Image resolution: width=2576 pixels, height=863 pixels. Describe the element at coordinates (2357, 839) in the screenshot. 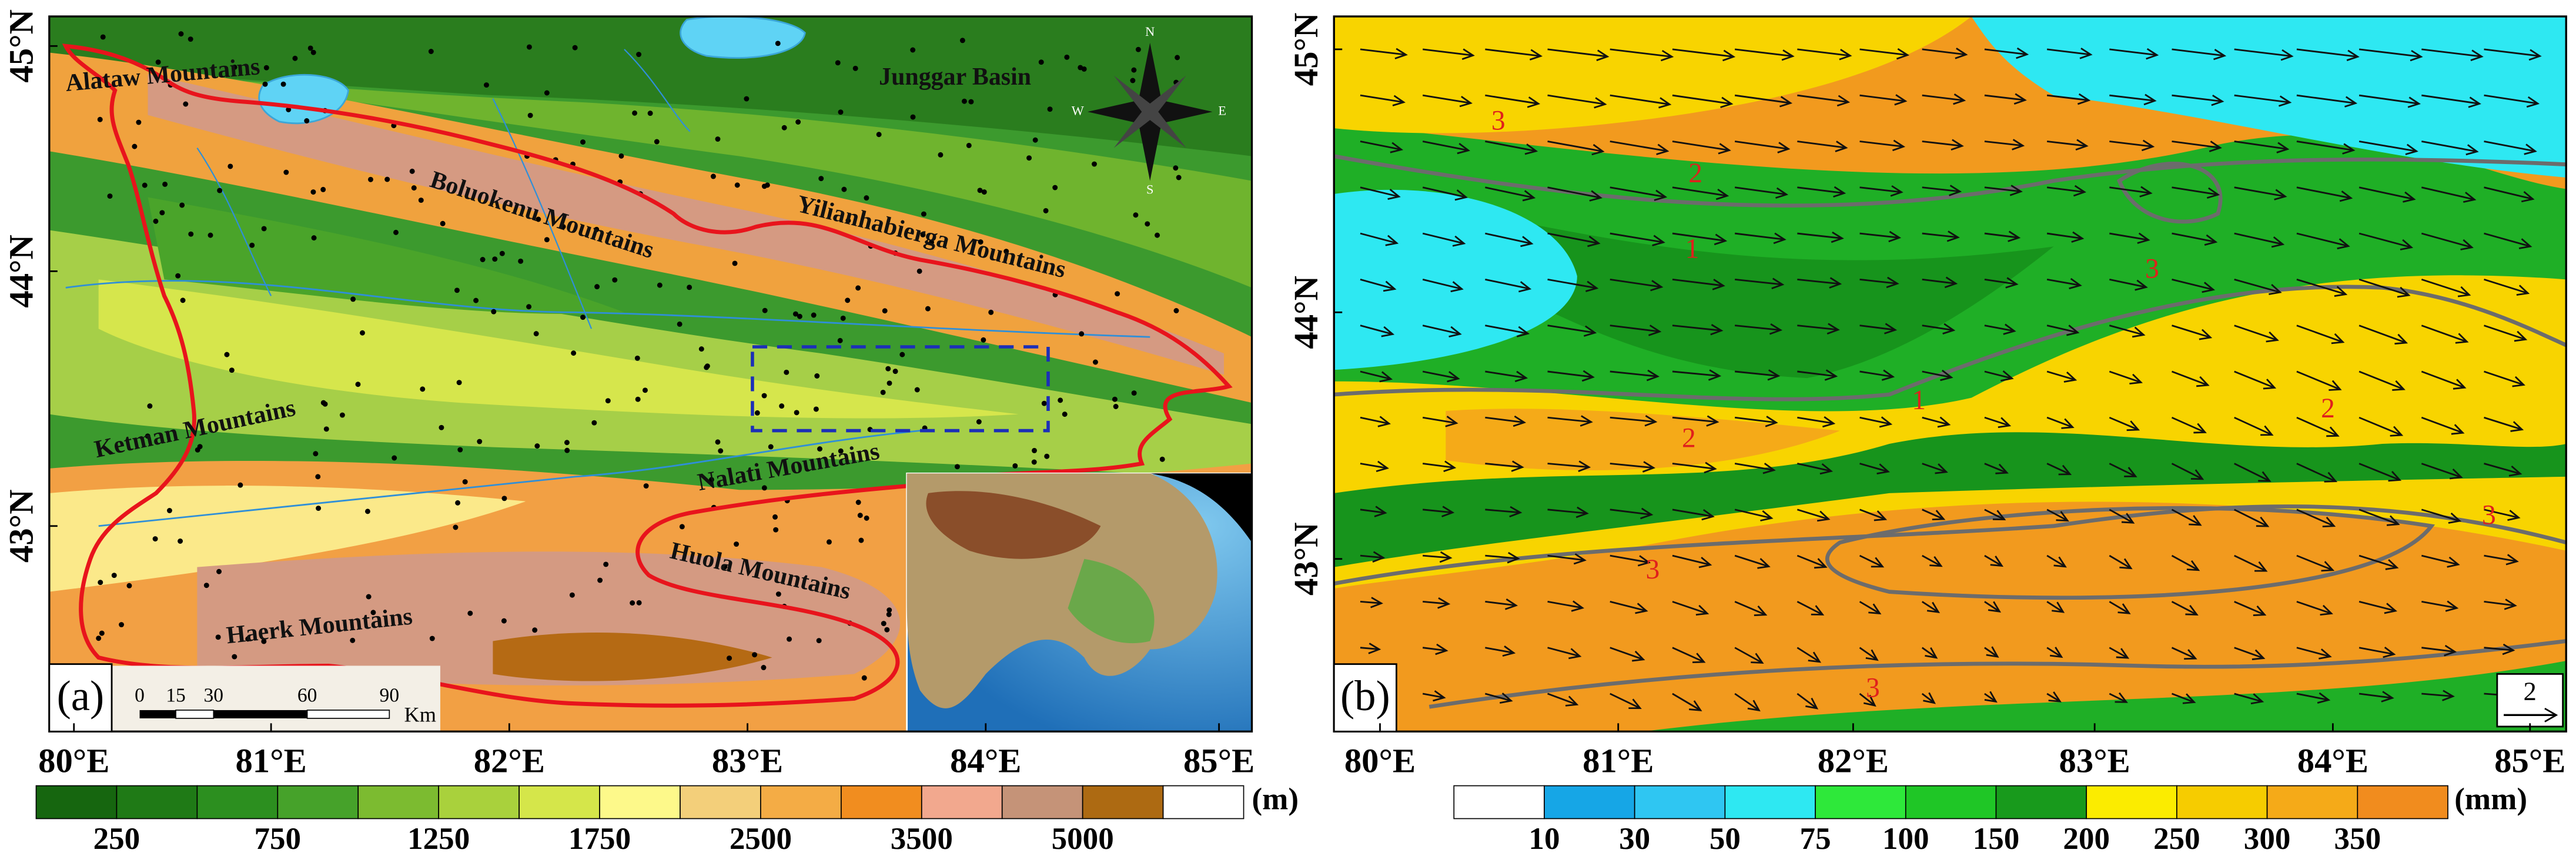

I see `colorbar-label: 350` at that location.